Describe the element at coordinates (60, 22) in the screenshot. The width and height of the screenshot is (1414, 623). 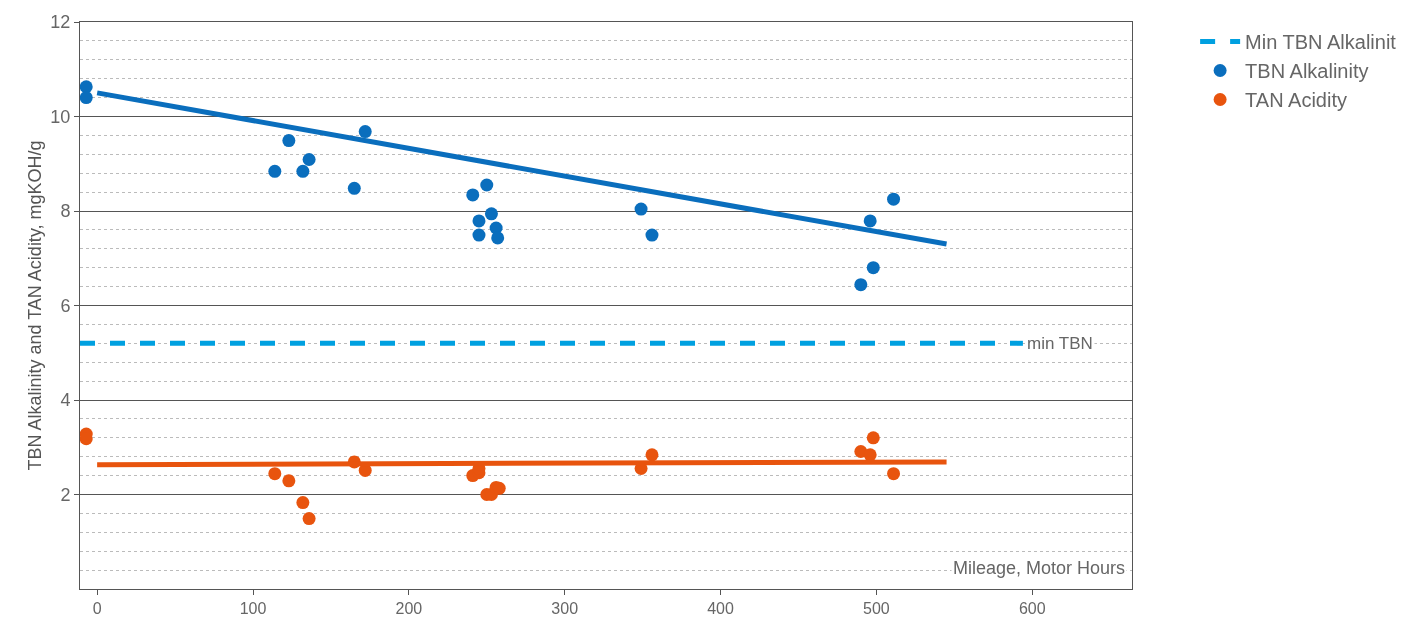
I see `y-tick-label: 12` at that location.